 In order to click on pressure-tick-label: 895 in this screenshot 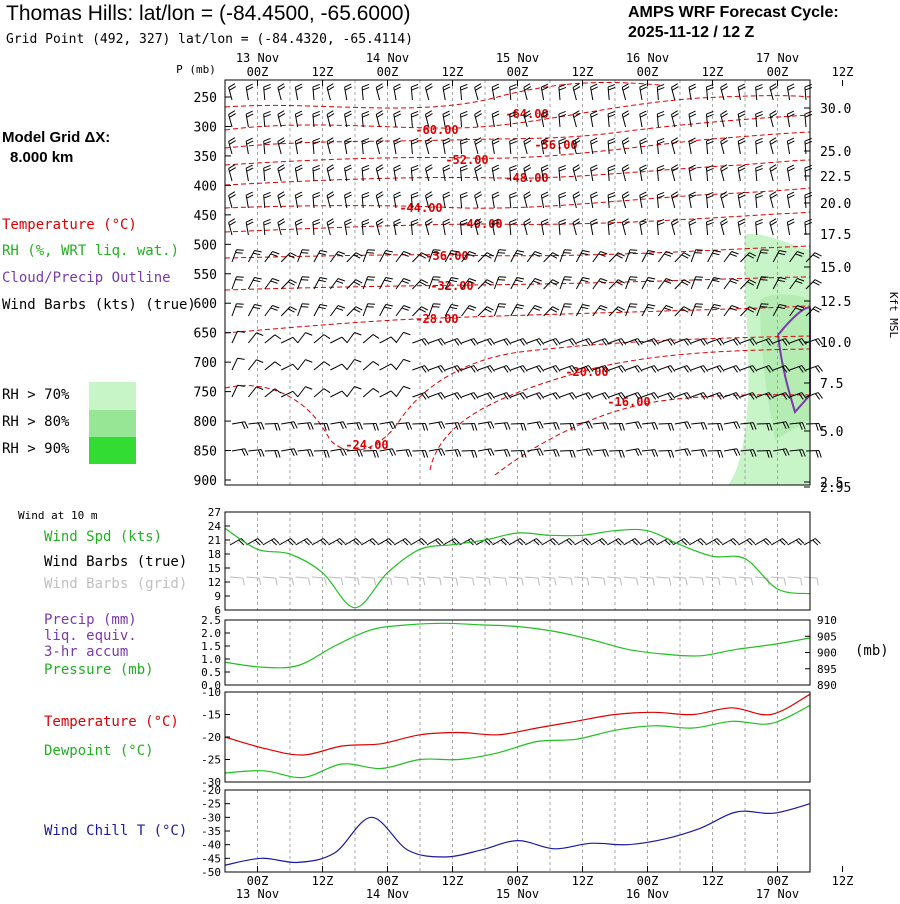, I will do `click(827, 669)`.